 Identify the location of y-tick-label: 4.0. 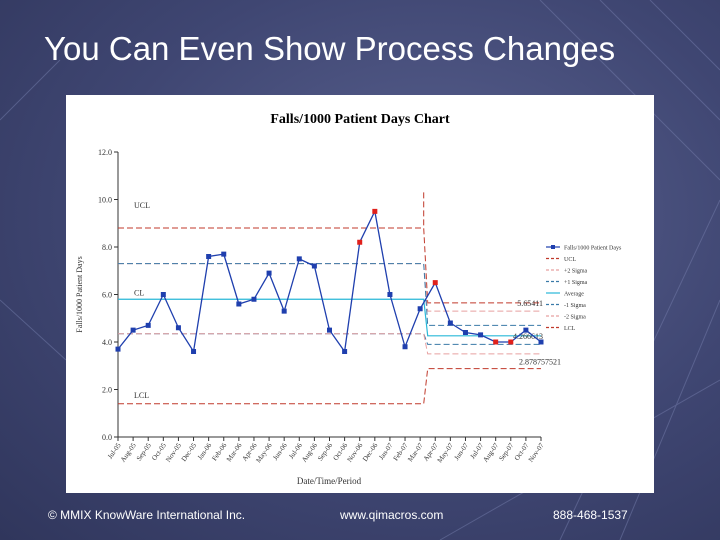
(107, 342).